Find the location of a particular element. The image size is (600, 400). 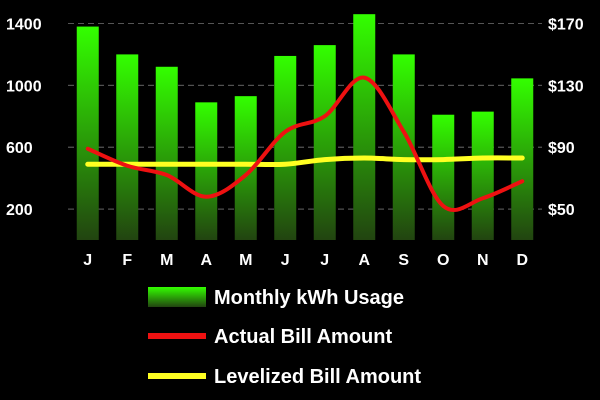

left-axis-ticks: 200 600 1000 1400 is located at coordinates (24, 117).